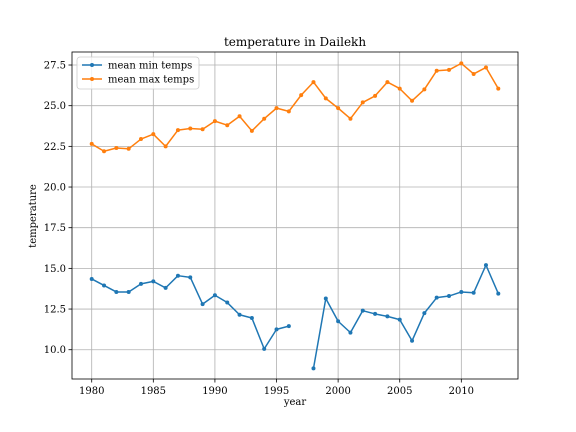  What do you see at coordinates (150, 66) in the screenshot?
I see `legend-label-min: mean min temps` at bounding box center [150, 66].